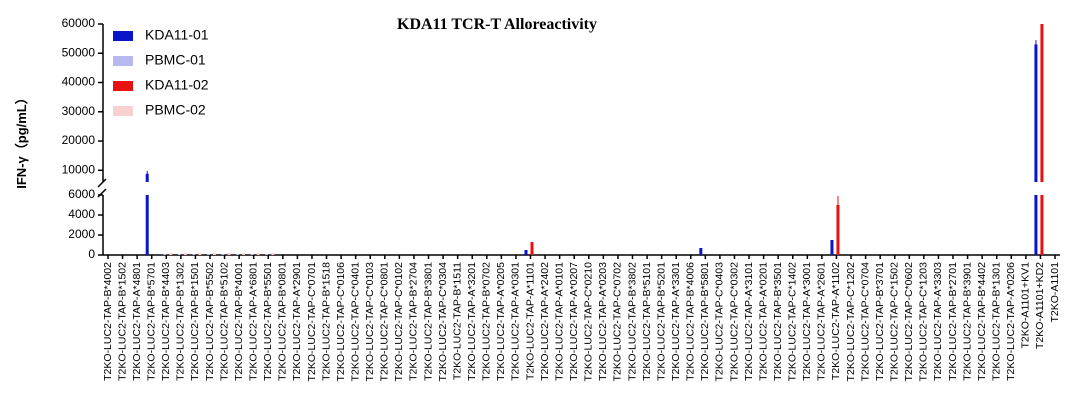 The width and height of the screenshot is (1080, 410). Describe the element at coordinates (836, 321) in the screenshot. I see `x-tick-label: T2KO-LUC2-TAP-A*1102` at that location.